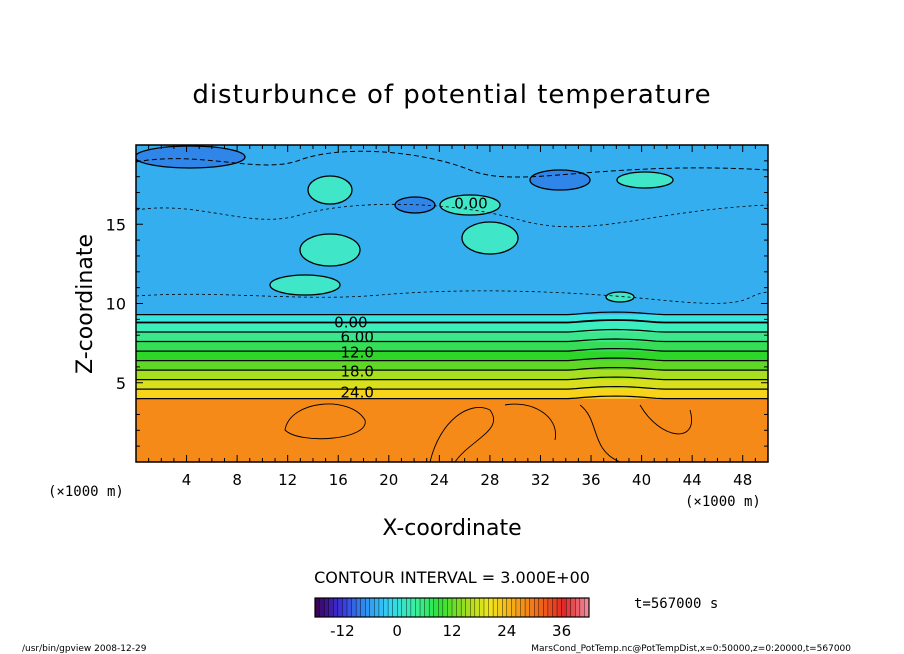  What do you see at coordinates (397, 631) in the screenshot?
I see `colorbar-tick-label: 0` at bounding box center [397, 631].